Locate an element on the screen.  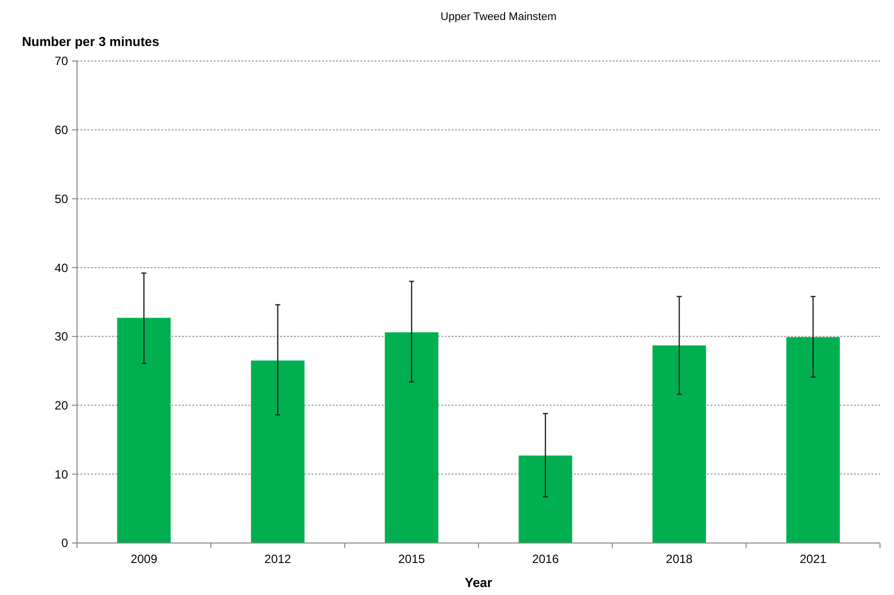
y-tick-label: 40 is located at coordinates (61, 267).